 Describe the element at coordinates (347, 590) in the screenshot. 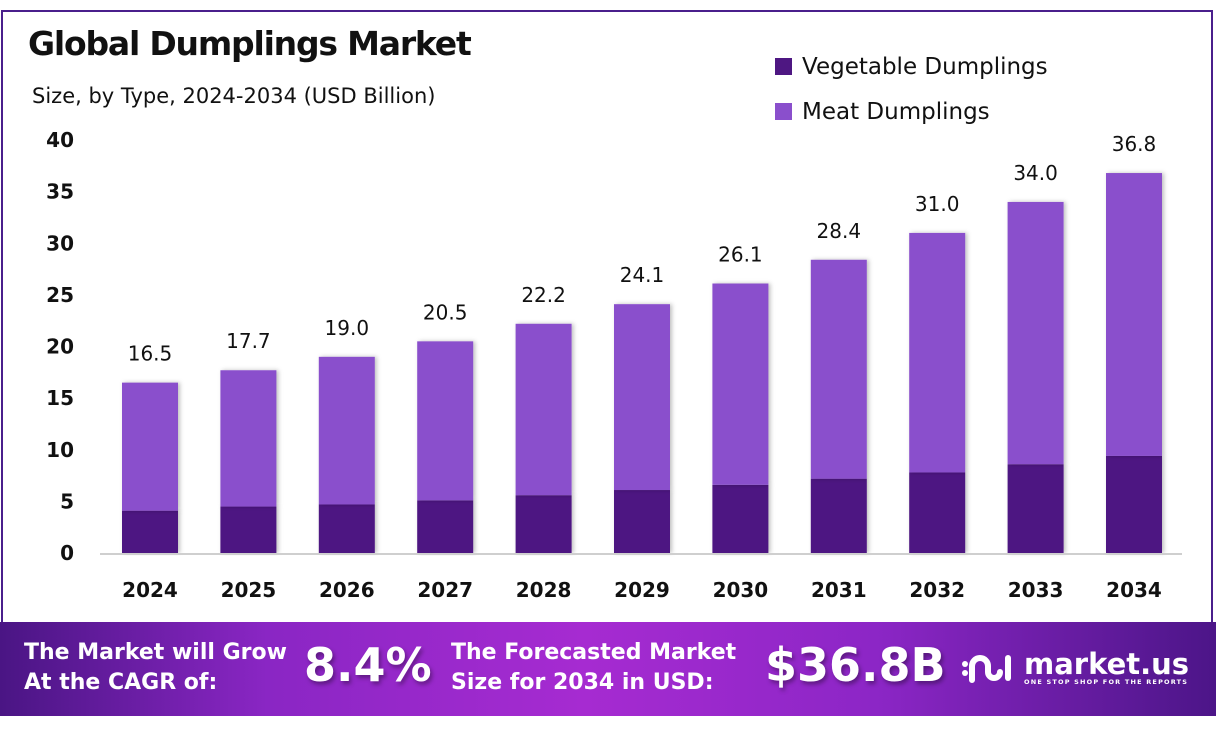

I see `x-tick-label: 2026` at that location.